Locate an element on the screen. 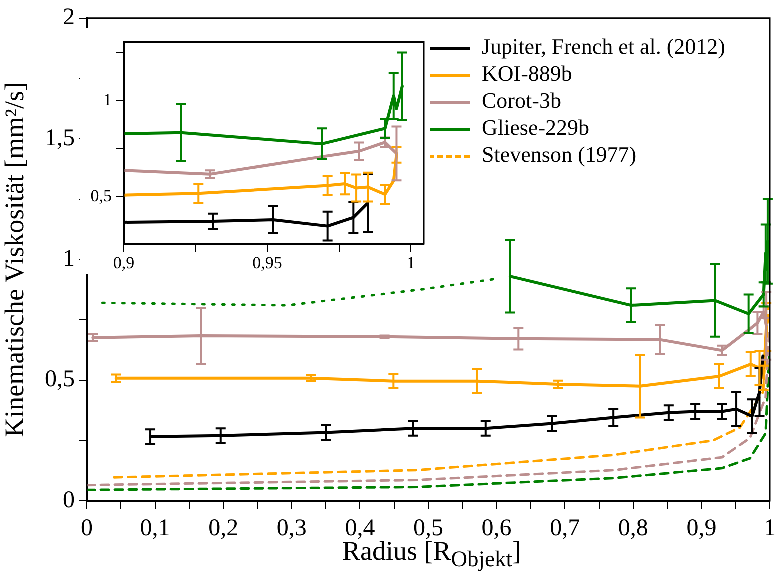 This screenshot has width=782, height=575. x-tick-label: 0,5 is located at coordinates (429, 529).